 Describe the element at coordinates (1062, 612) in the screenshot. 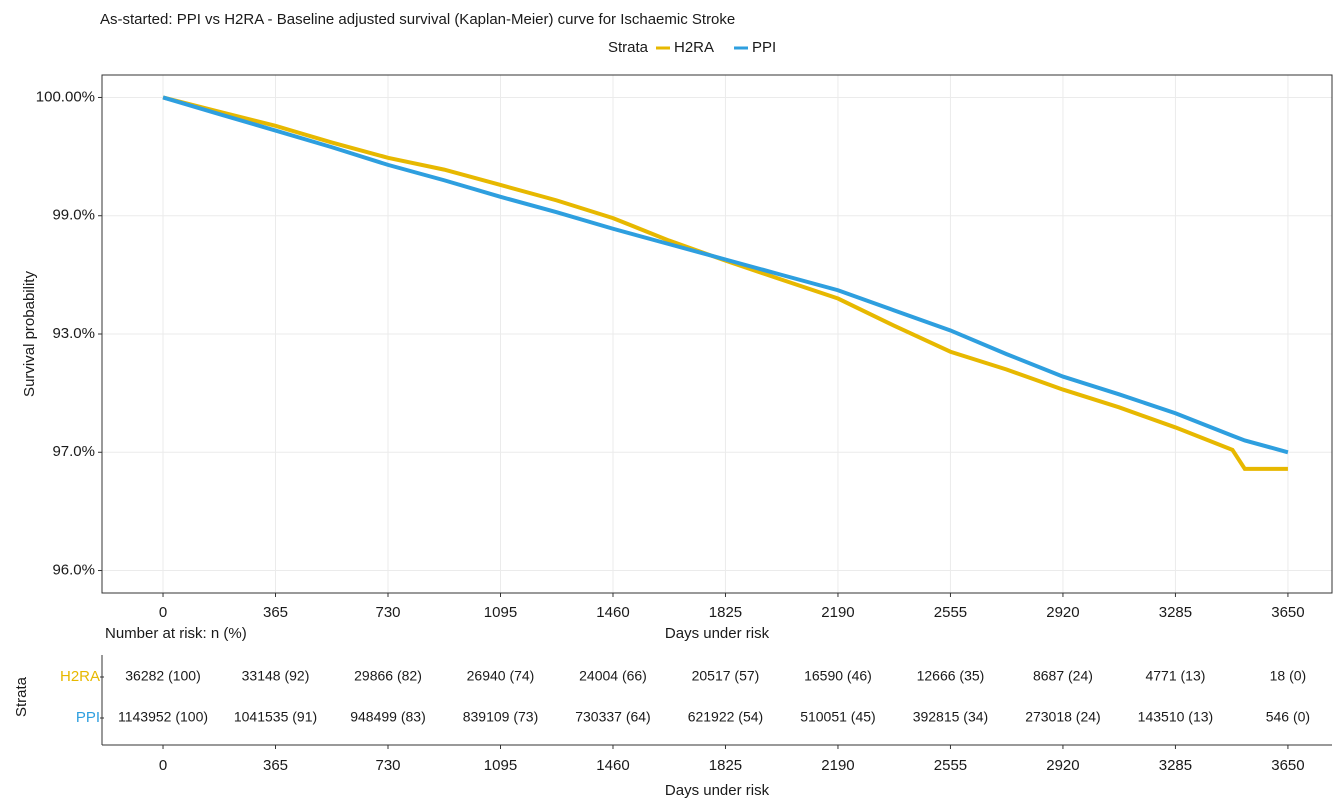

I see `x-tick-label: 2920` at that location.